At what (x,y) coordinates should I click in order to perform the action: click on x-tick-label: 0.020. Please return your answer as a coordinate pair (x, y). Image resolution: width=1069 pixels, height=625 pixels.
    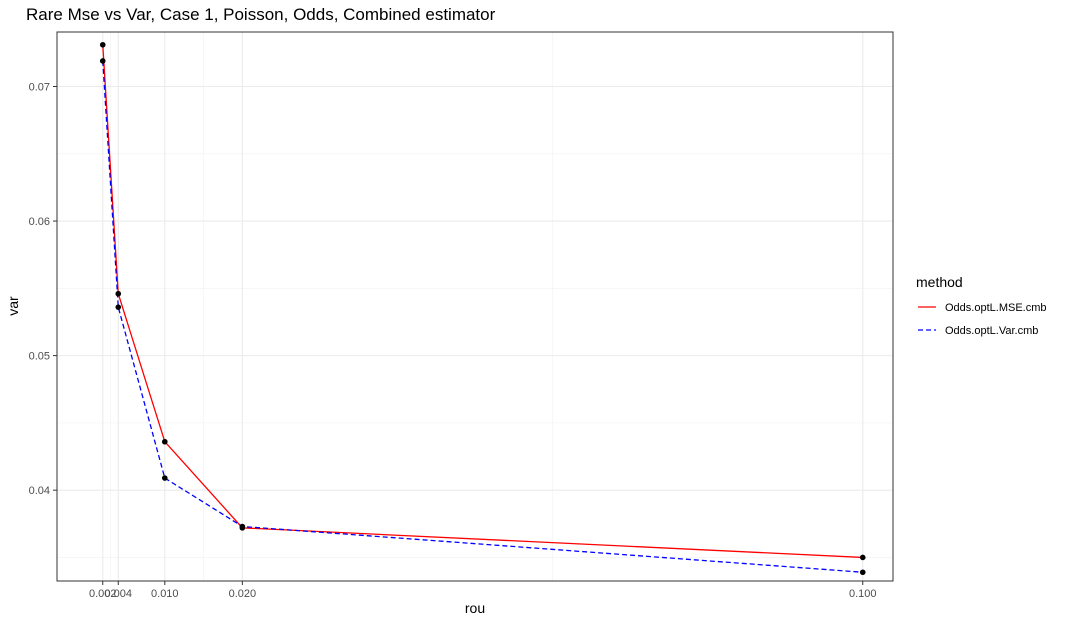
    Looking at the image, I should click on (243, 594).